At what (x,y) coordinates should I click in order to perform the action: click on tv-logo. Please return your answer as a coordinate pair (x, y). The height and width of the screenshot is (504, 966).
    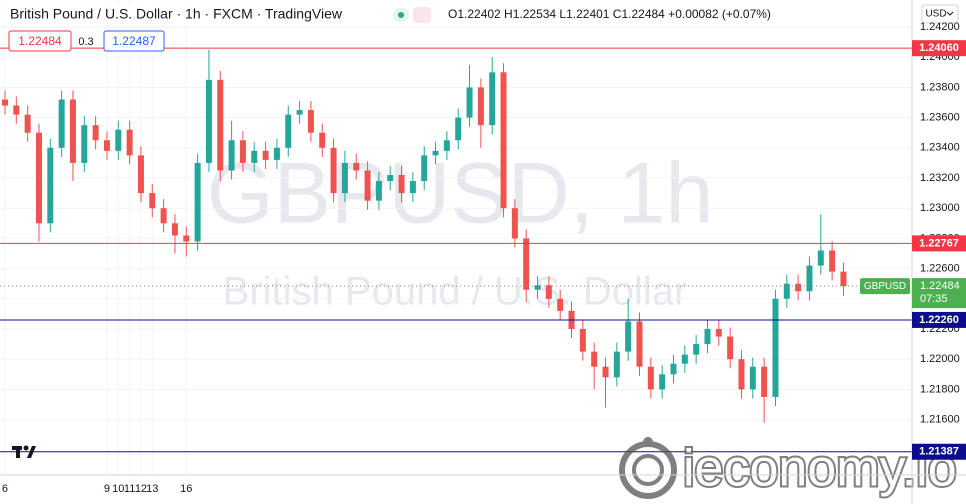
    Looking at the image, I should click on (24, 451).